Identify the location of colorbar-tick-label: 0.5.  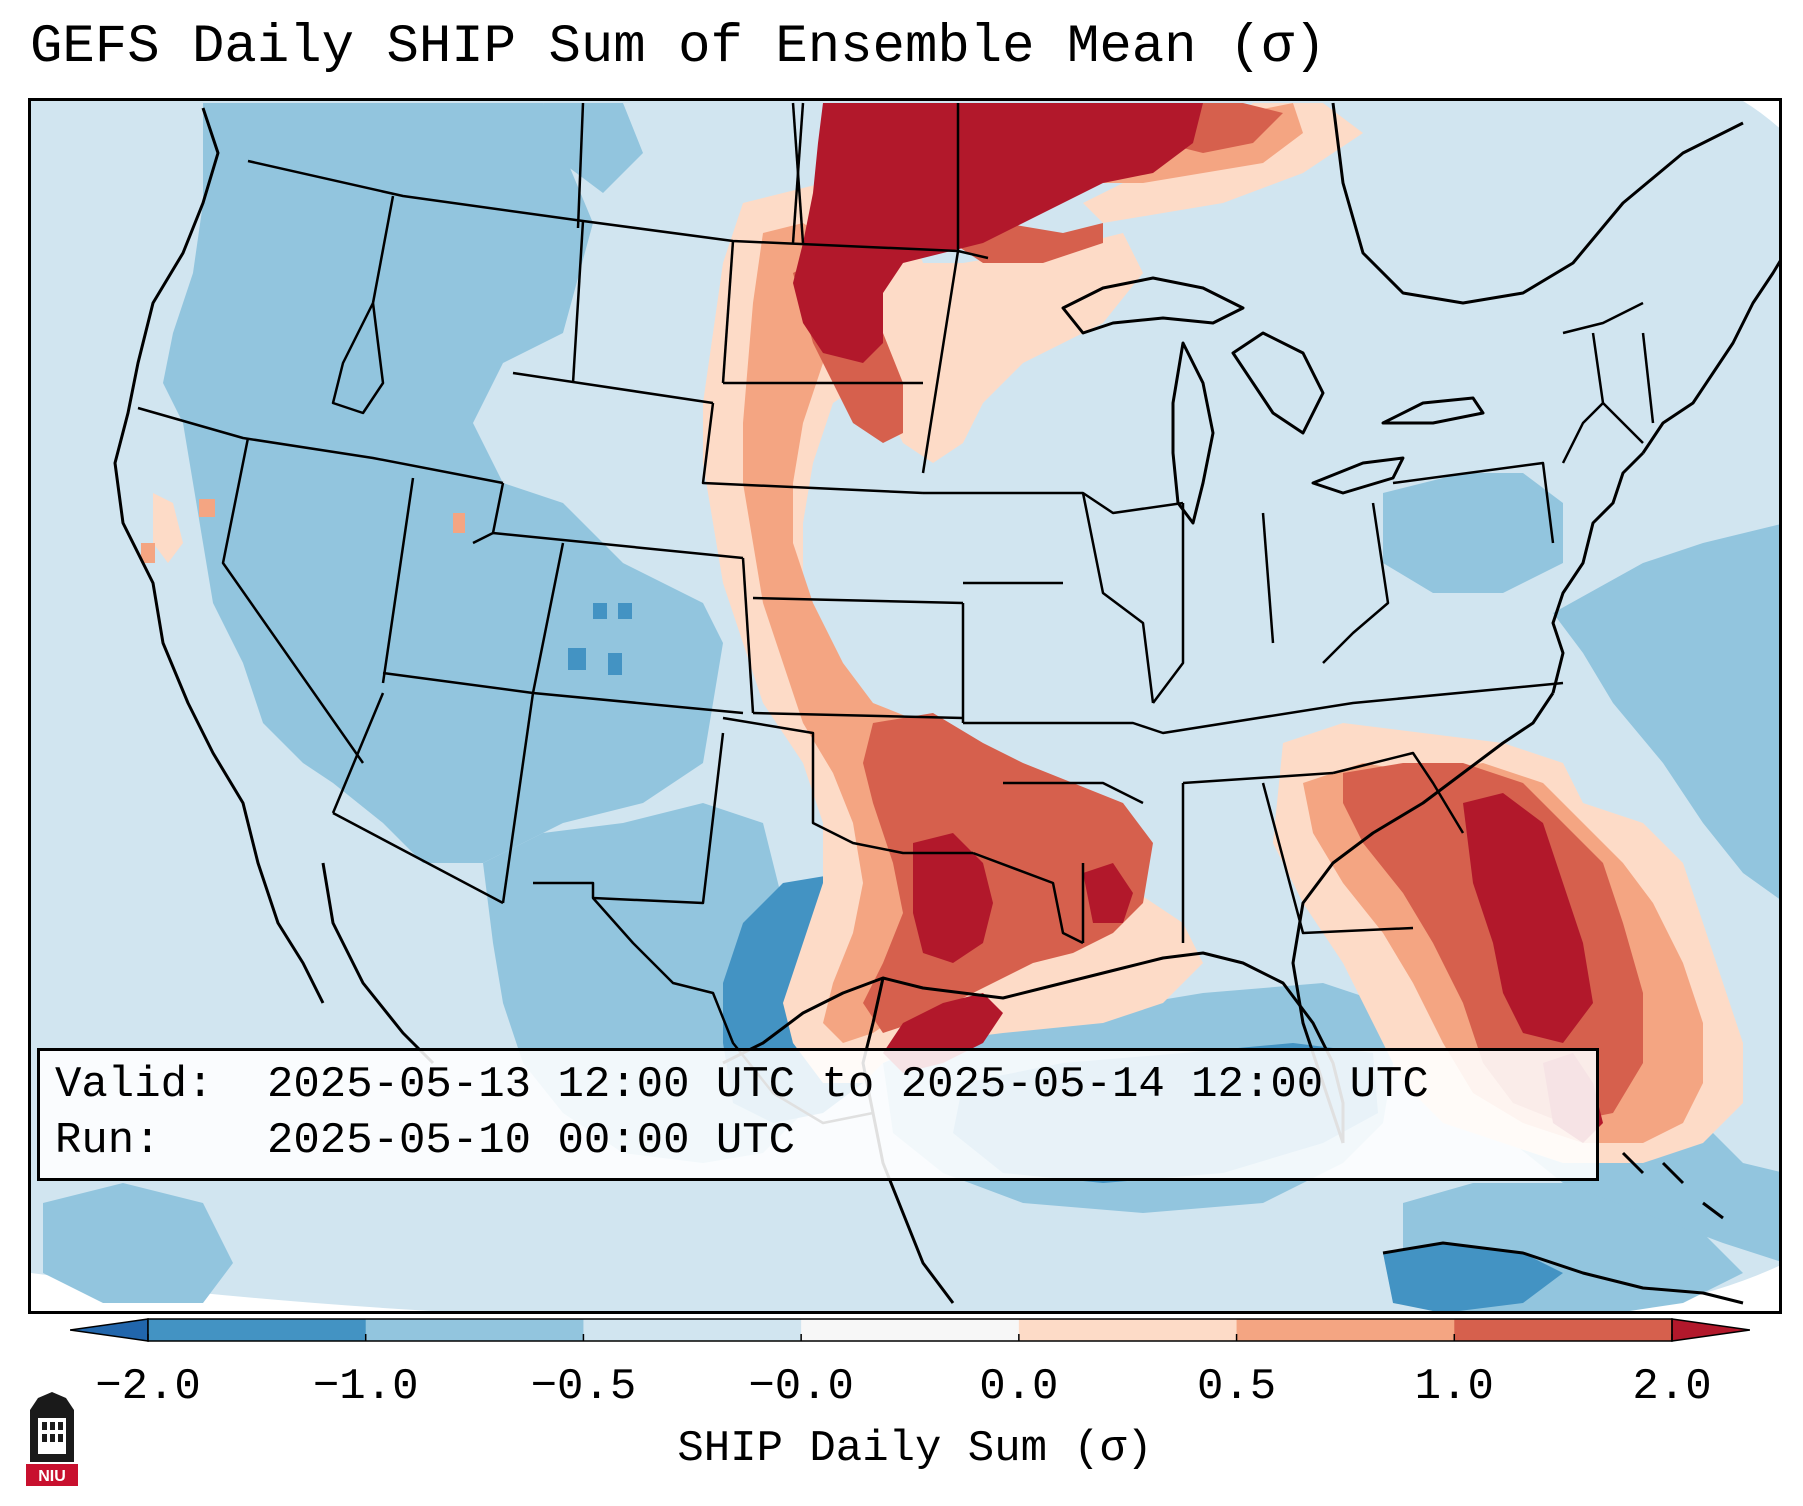
(1236, 1387).